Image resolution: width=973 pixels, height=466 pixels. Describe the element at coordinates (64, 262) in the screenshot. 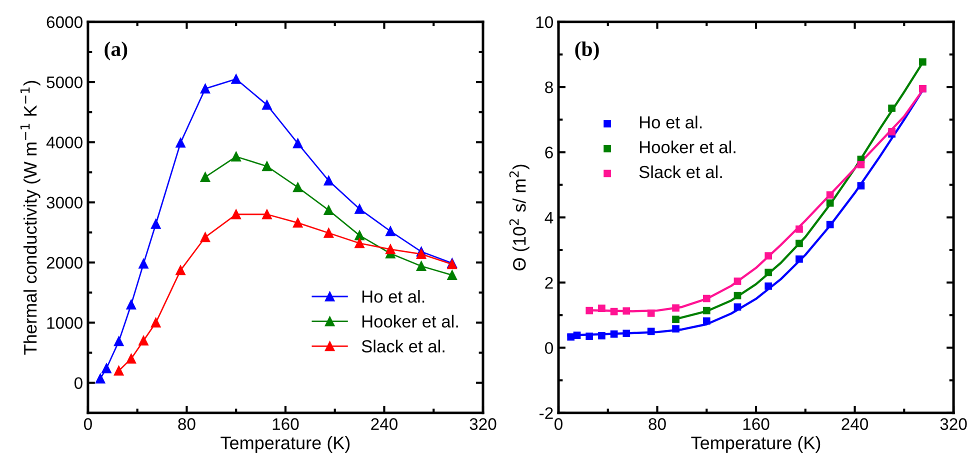

I see `y-tick-label: 2000` at that location.